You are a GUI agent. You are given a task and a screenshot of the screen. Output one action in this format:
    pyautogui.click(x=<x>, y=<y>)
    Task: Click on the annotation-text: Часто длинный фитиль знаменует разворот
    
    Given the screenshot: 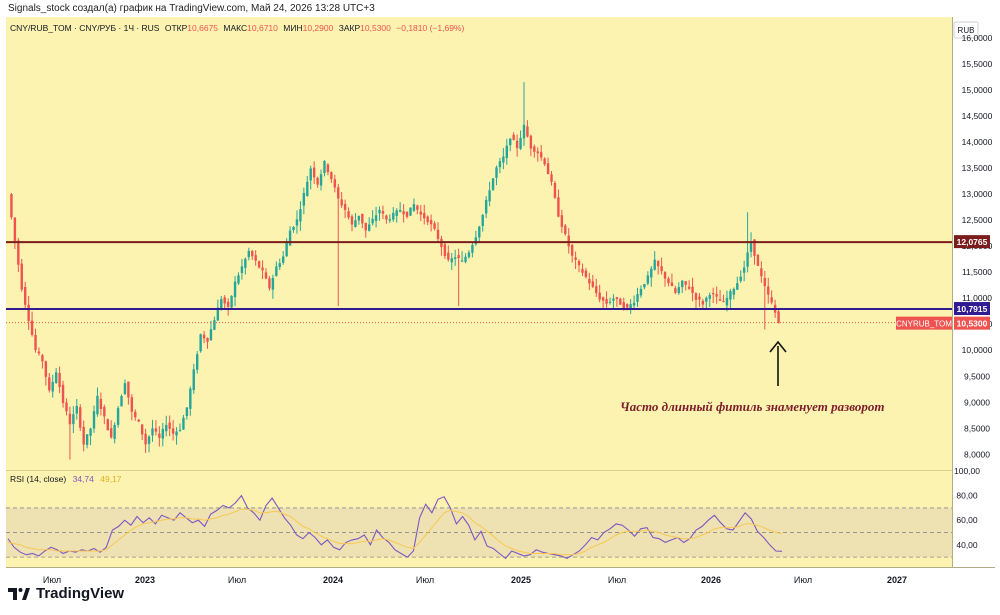 What is the action you would take?
    pyautogui.click(x=752, y=406)
    